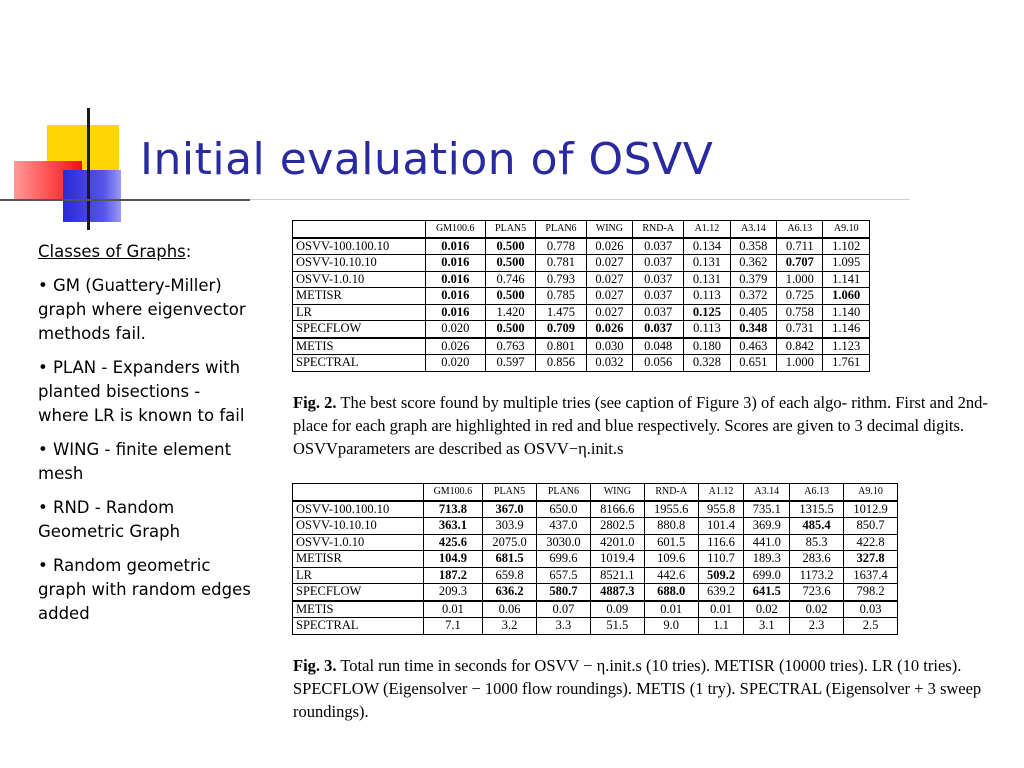  I want to click on table-cell: 0.030, so click(609, 345).